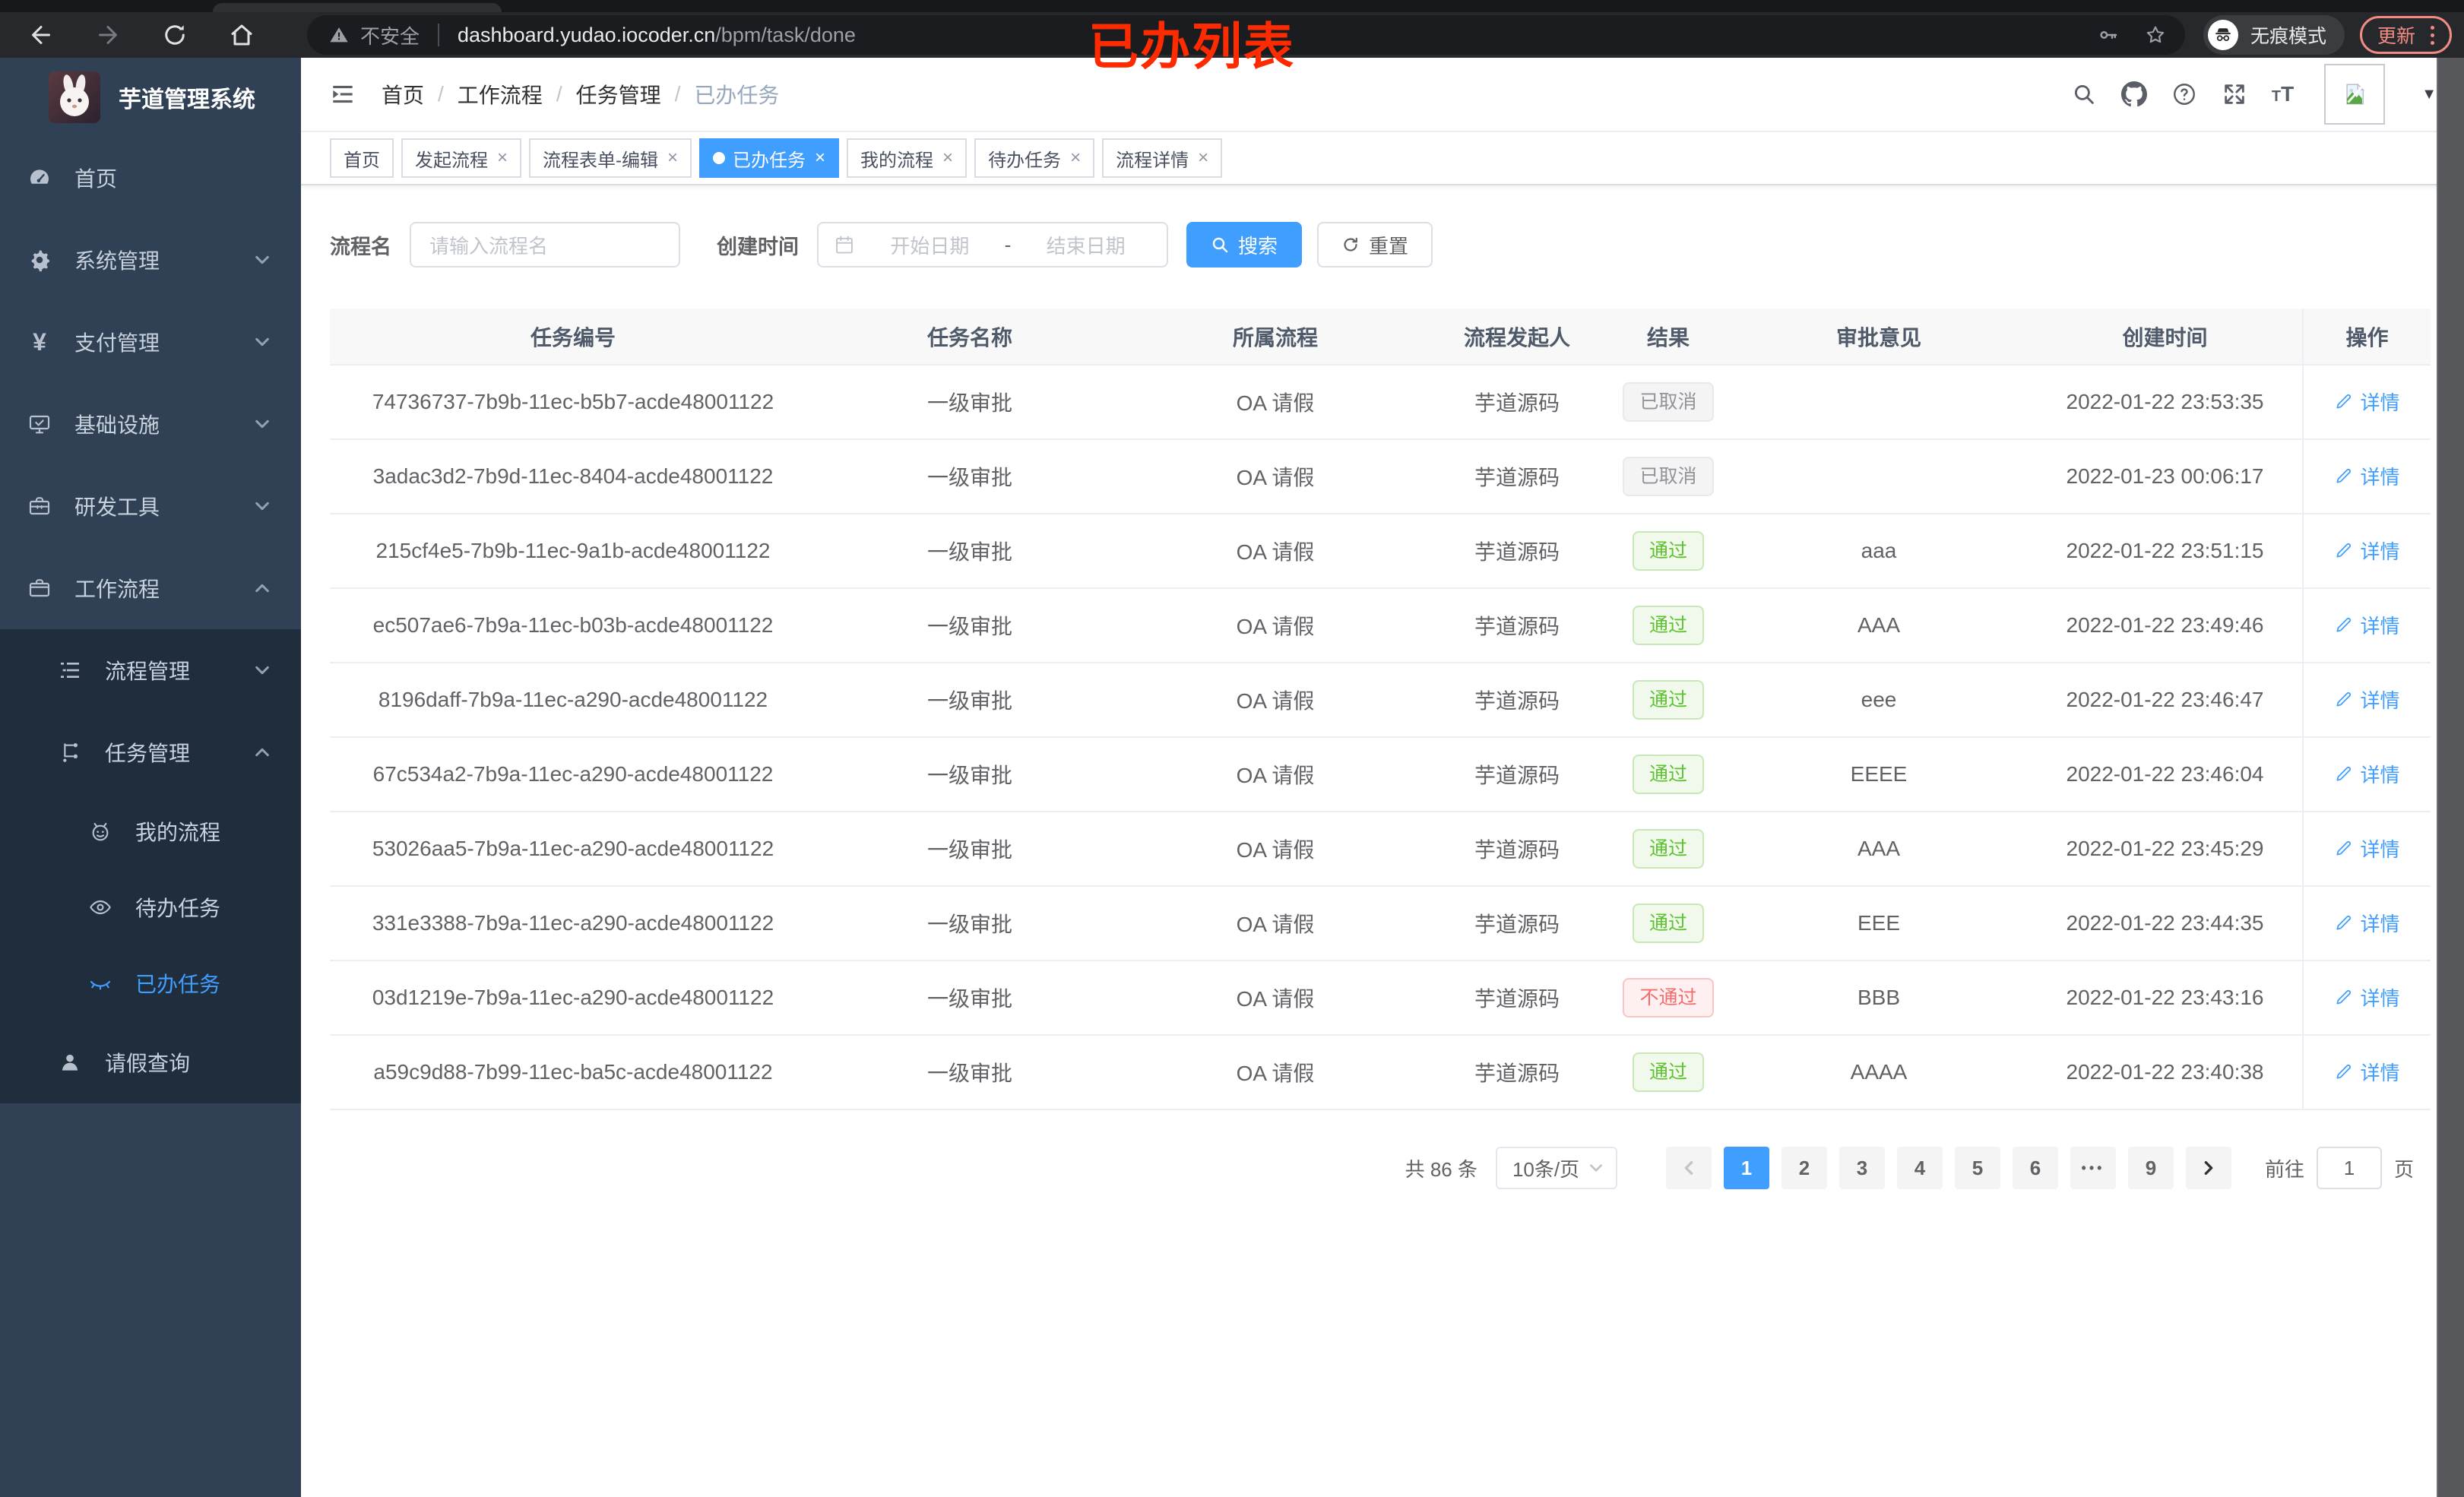 Image resolution: width=2464 pixels, height=1497 pixels. Describe the element at coordinates (1232, 6) in the screenshot. I see `browser-tabstrip` at that location.